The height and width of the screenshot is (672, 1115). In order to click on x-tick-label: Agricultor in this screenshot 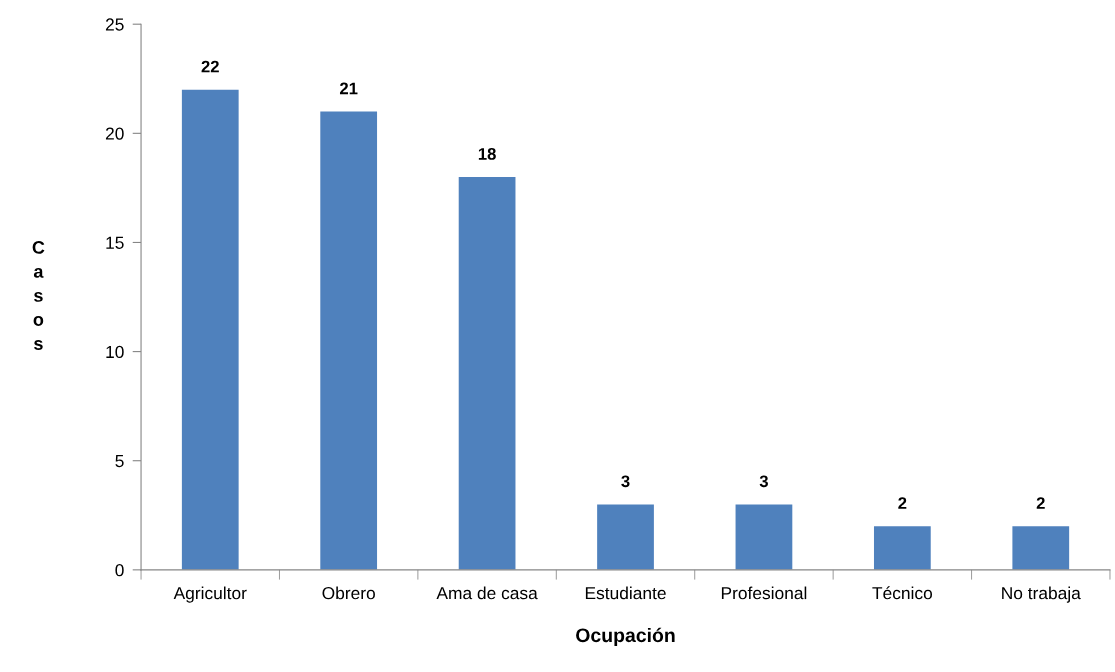, I will do `click(210, 594)`.